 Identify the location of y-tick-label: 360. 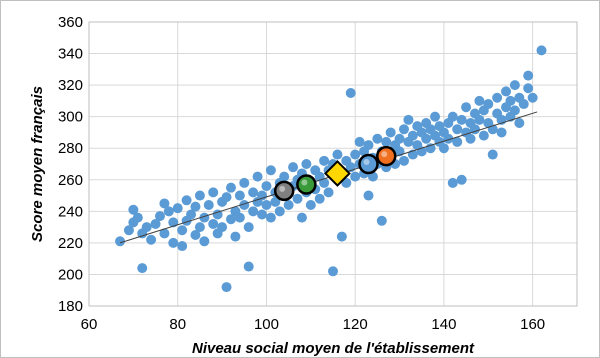
(70, 22).